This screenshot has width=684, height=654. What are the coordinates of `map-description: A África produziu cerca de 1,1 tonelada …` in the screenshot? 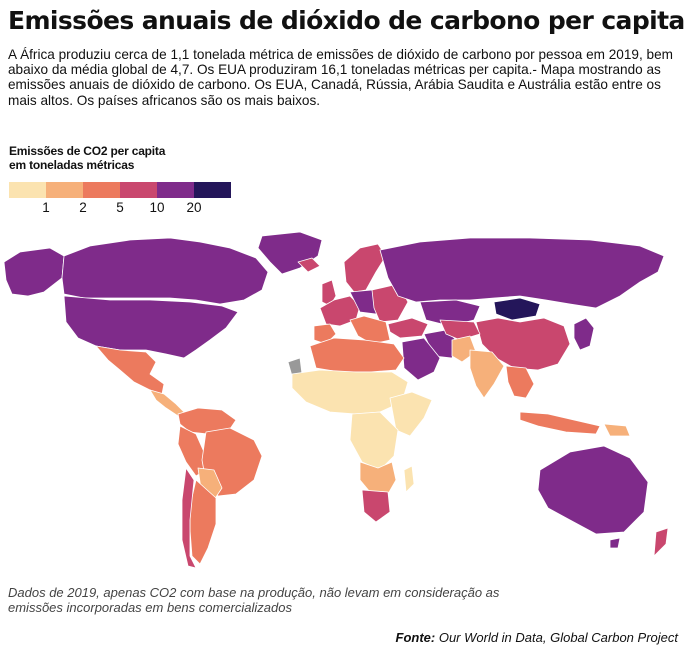 It's located at (340, 77).